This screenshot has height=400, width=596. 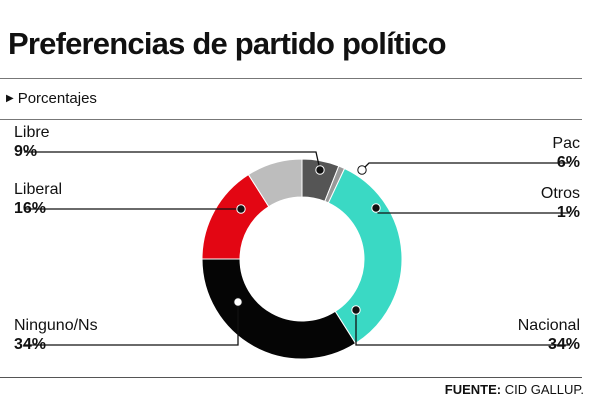 I want to click on slice-value-ninguno-ns: 34%, so click(x=30, y=344).